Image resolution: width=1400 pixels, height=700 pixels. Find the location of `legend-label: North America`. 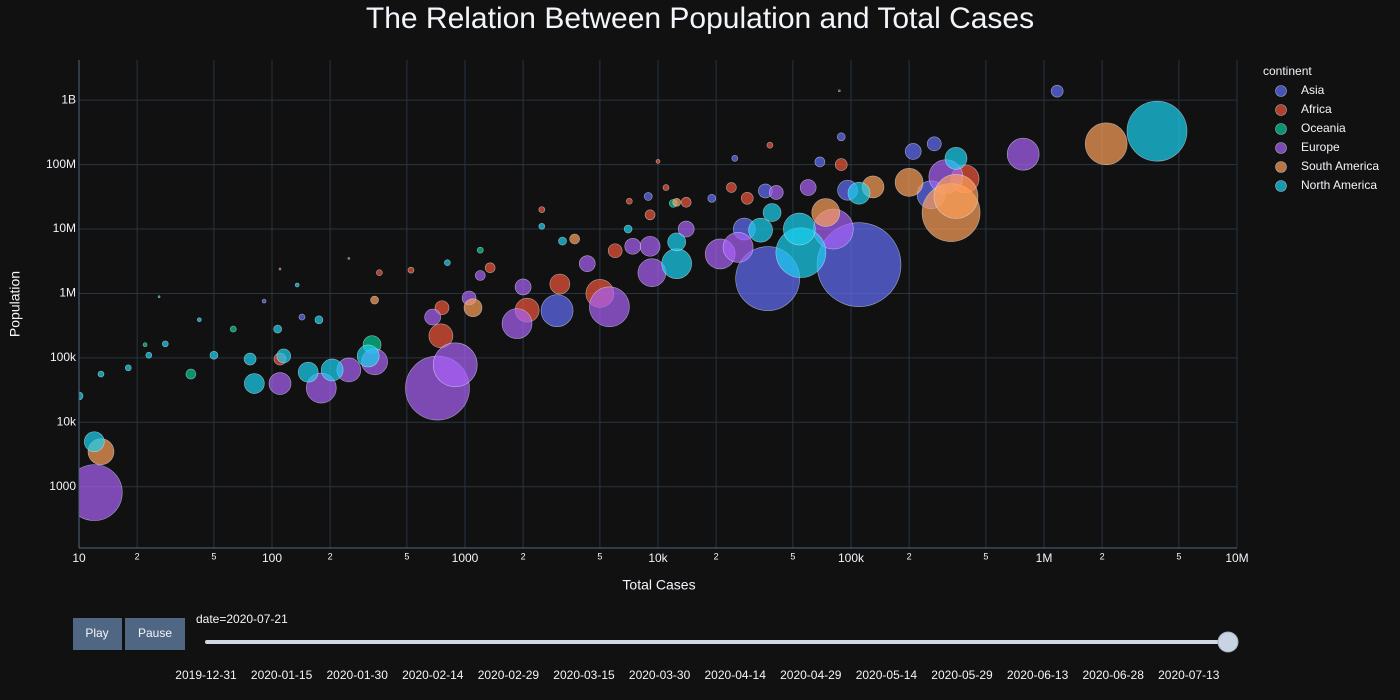

legend-label: North America is located at coordinates (1339, 185).